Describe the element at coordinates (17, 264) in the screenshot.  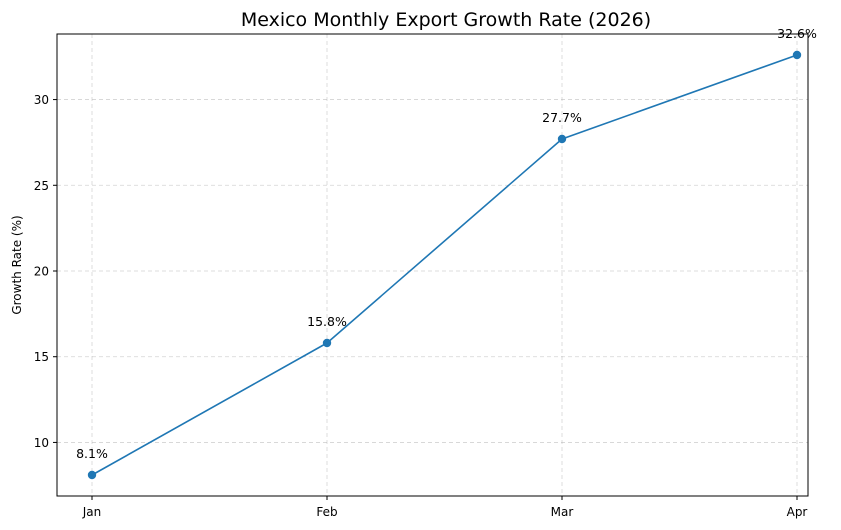
I see `y-axis-label: Growth Rate (%)` at that location.